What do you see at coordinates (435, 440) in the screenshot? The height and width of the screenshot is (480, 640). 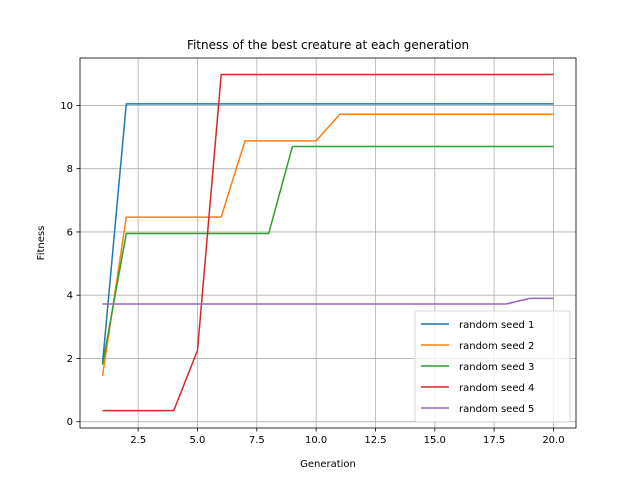 I see `x-tick-label: 15.0` at bounding box center [435, 440].